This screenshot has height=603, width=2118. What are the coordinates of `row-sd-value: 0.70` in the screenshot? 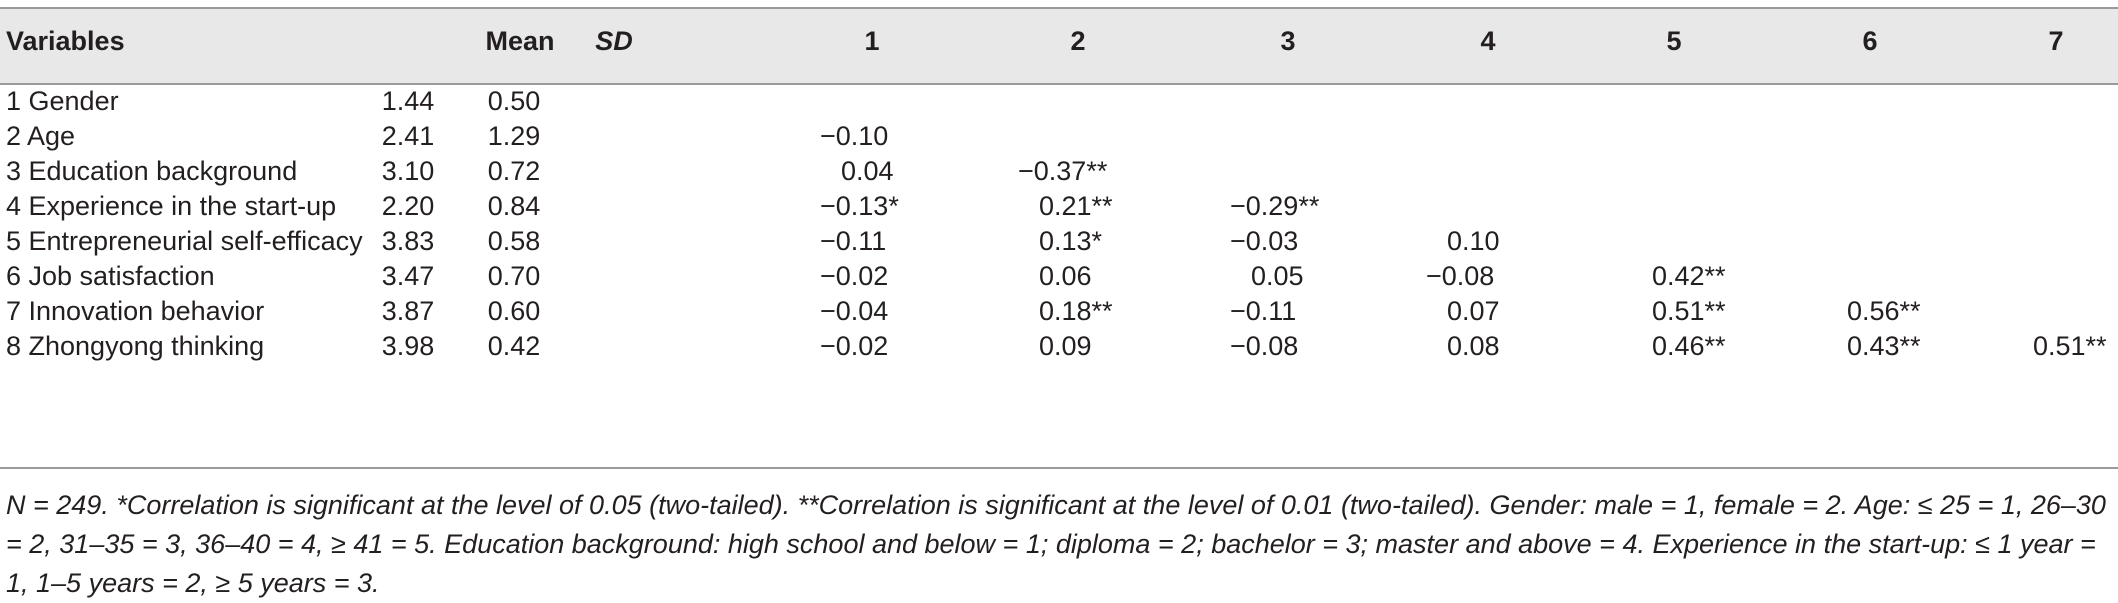 It's located at (514, 276).